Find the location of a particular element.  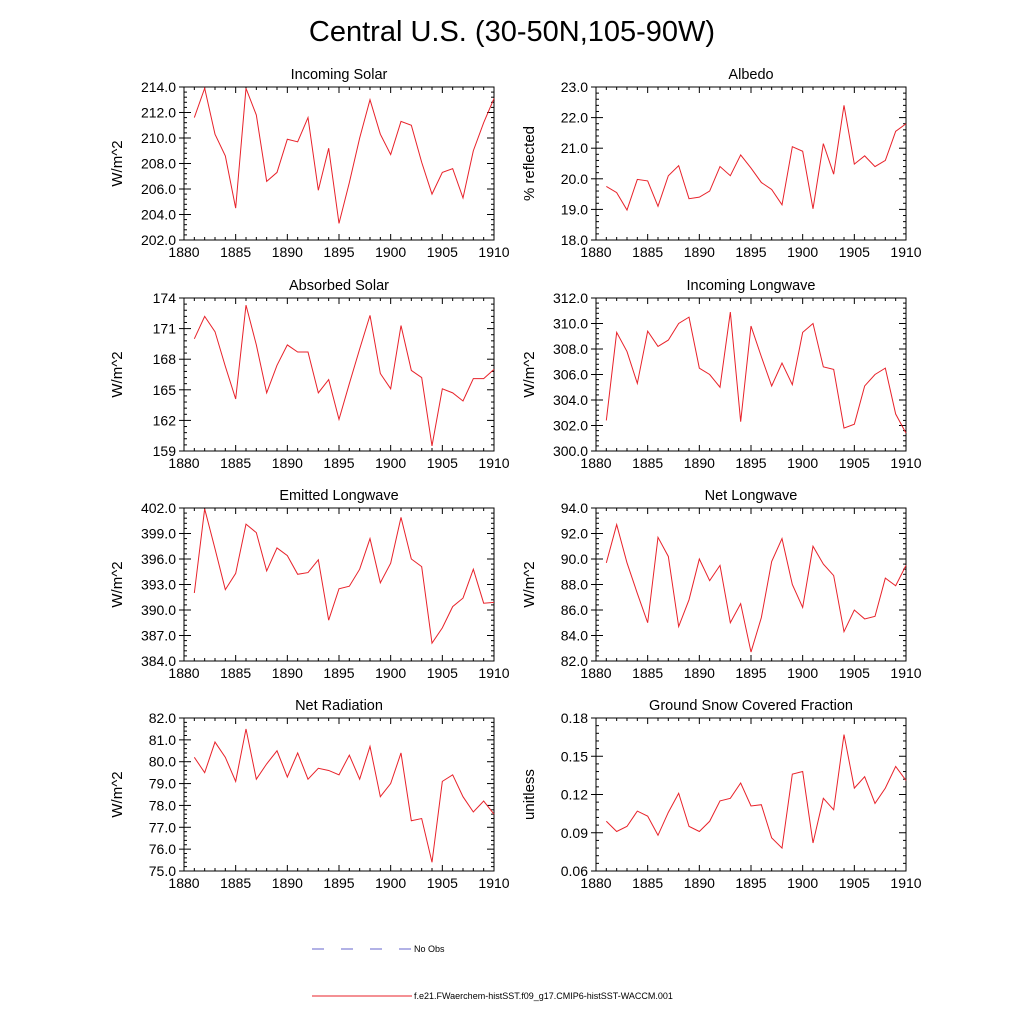

y-tick-label: 306.0 is located at coordinates (570, 375).